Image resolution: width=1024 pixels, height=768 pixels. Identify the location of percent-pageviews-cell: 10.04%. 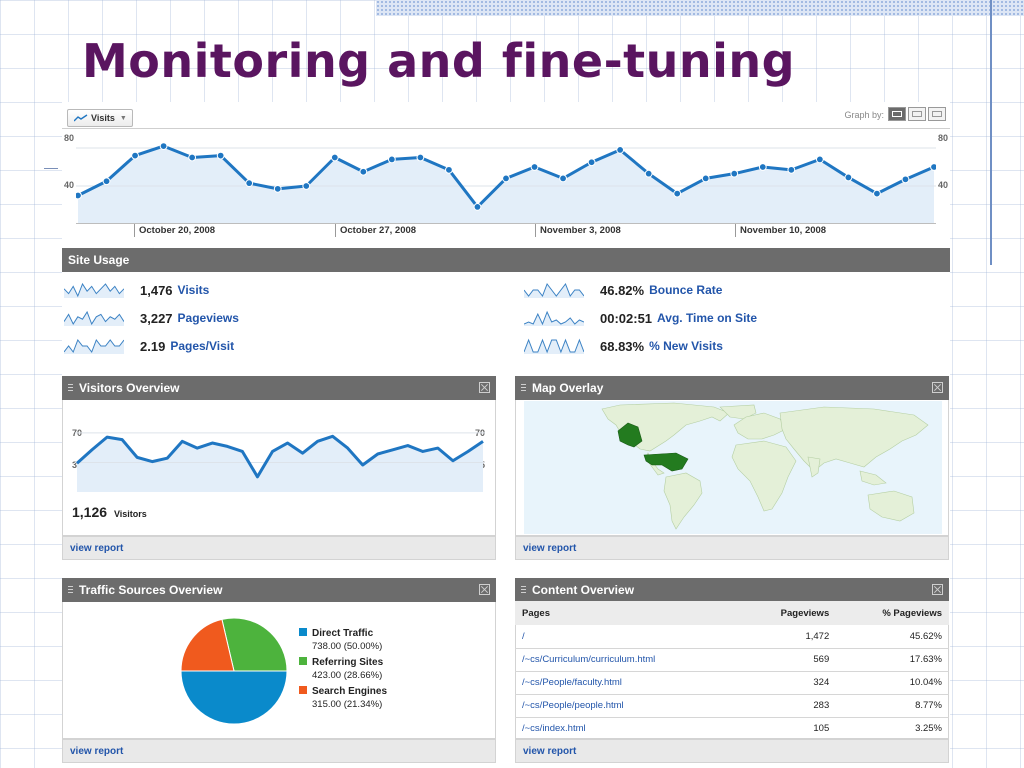
(892, 683).